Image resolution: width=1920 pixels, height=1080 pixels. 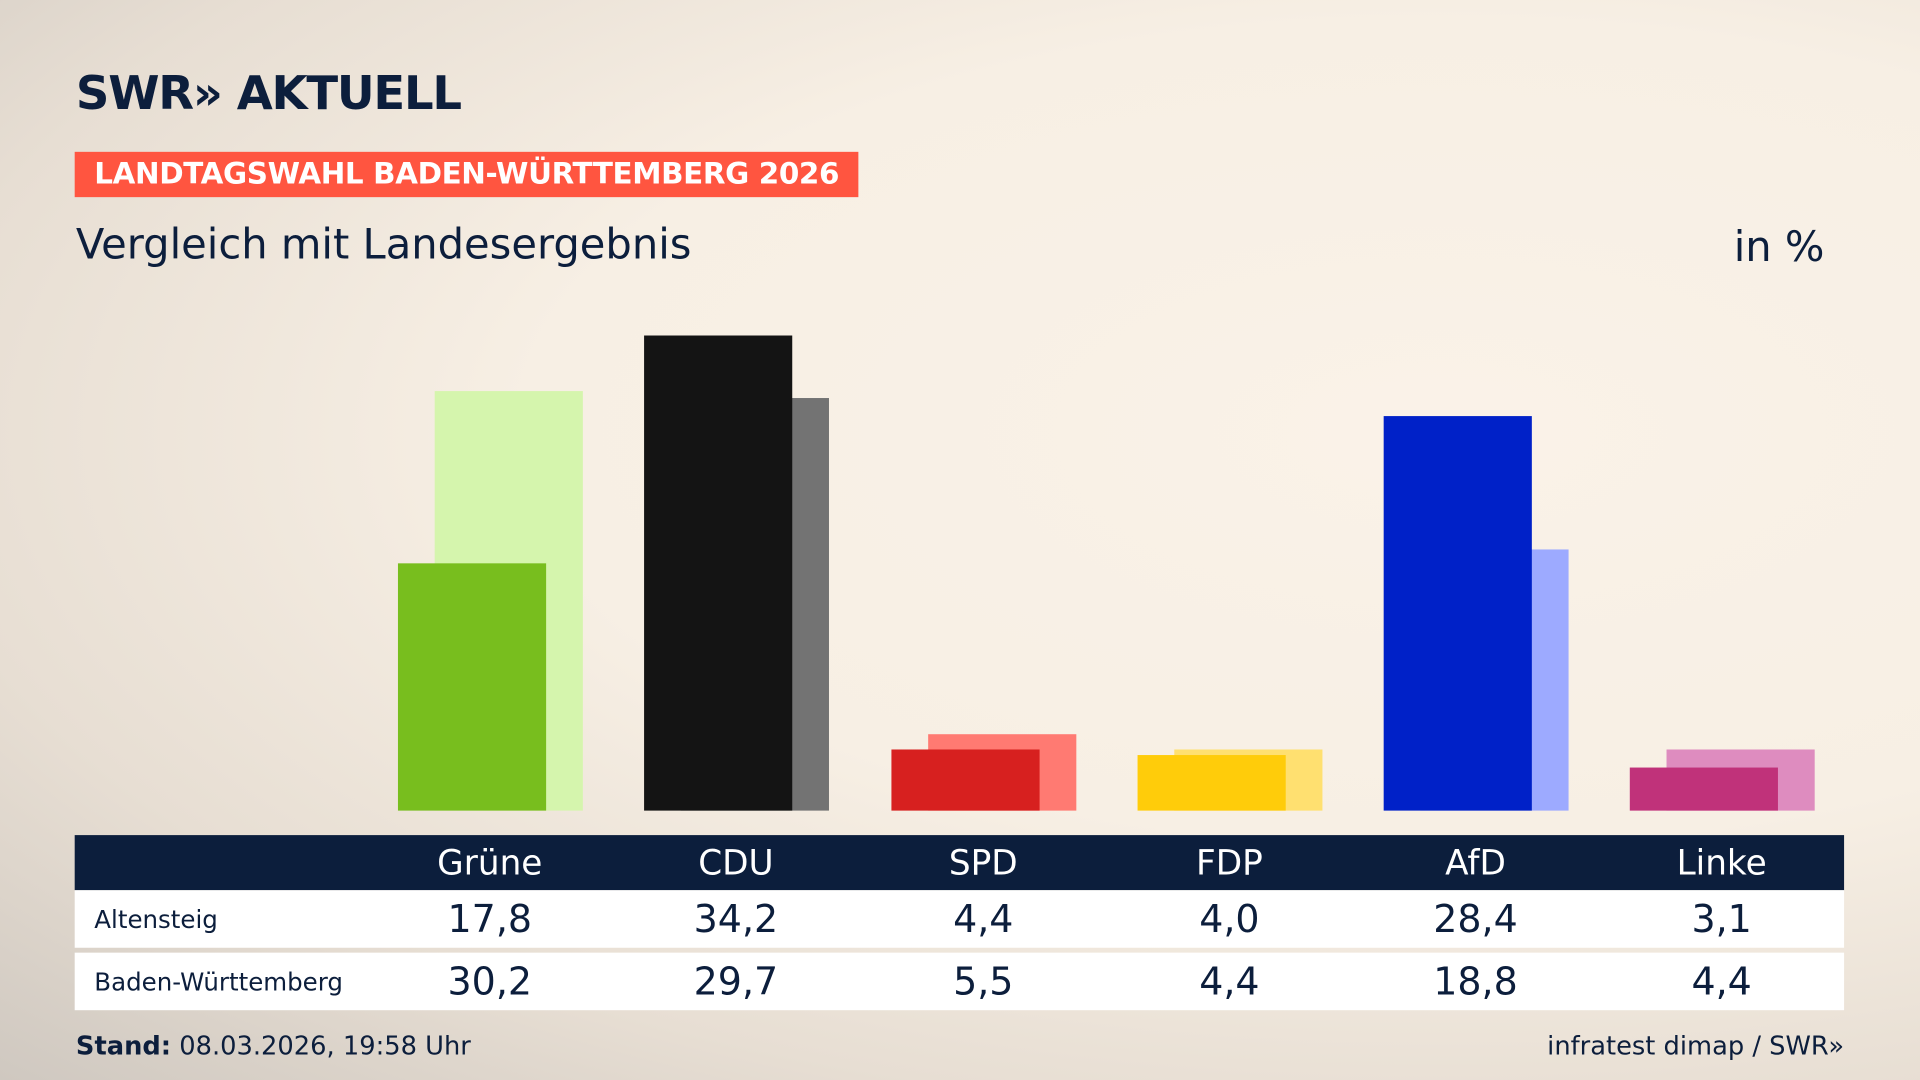 What do you see at coordinates (1721, 919) in the screenshot?
I see `value-cell: 3,1` at bounding box center [1721, 919].